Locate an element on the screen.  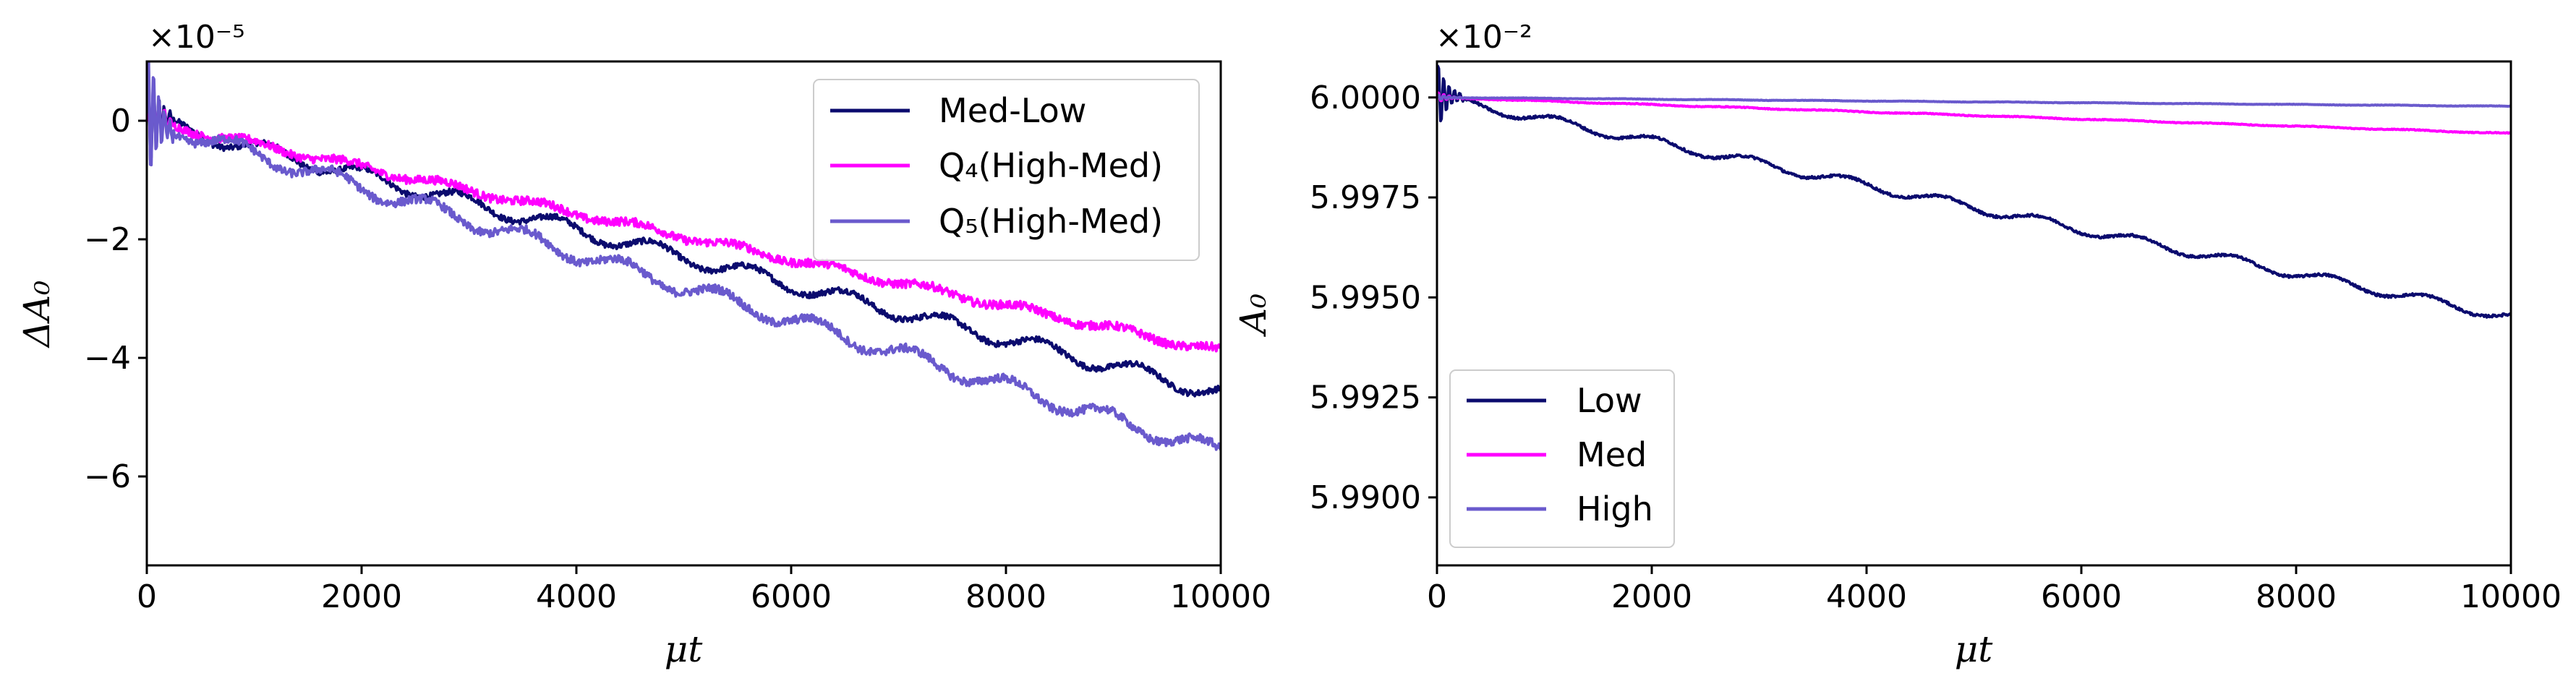
left-y-axis-title: ΔA₀ is located at coordinates (37, 314).